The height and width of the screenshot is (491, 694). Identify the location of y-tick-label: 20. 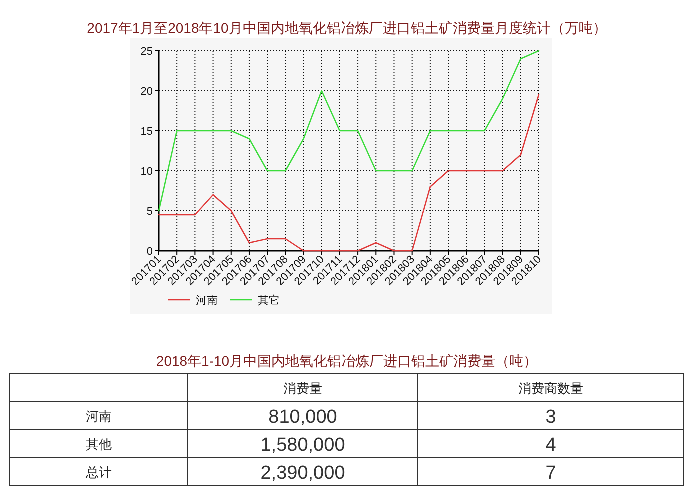
(146, 92).